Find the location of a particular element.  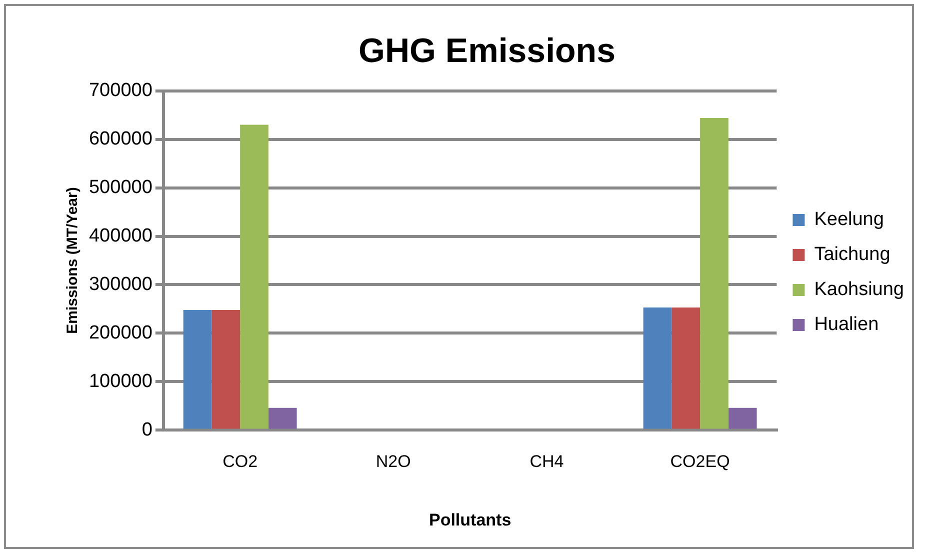

legend-label: Taichung is located at coordinates (852, 255).